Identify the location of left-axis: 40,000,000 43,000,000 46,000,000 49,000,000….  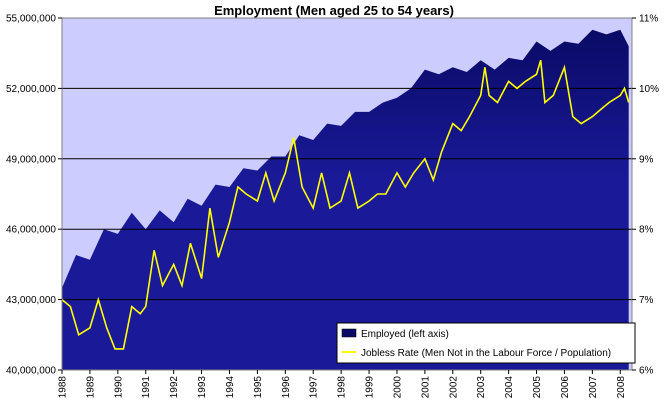
(34, 195).